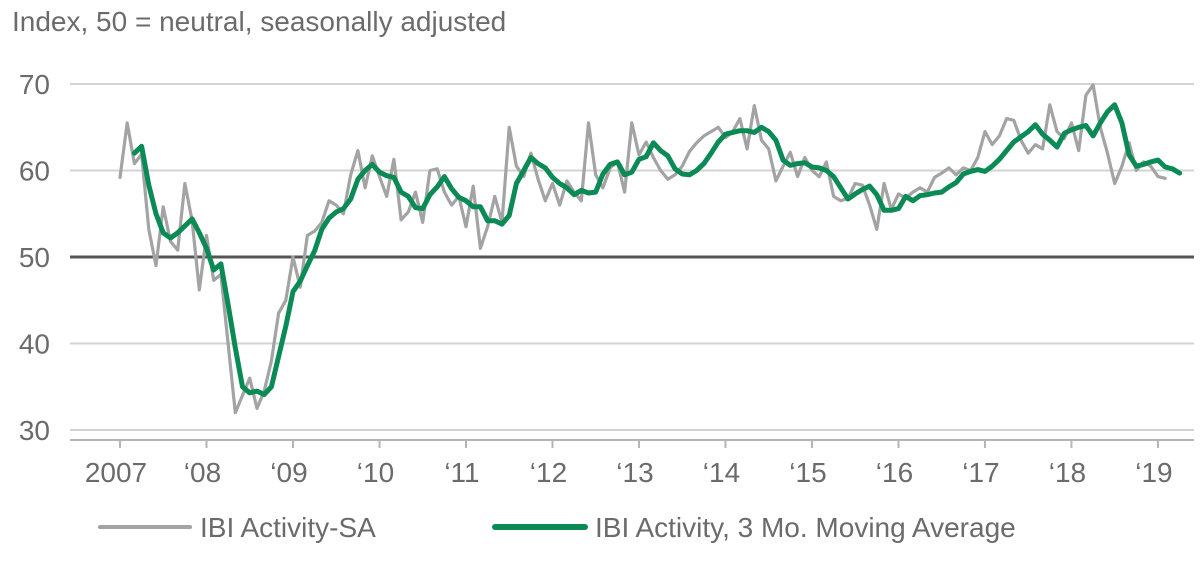  Describe the element at coordinates (34, 171) in the screenshot. I see `y-tick-label-60: 60` at that location.